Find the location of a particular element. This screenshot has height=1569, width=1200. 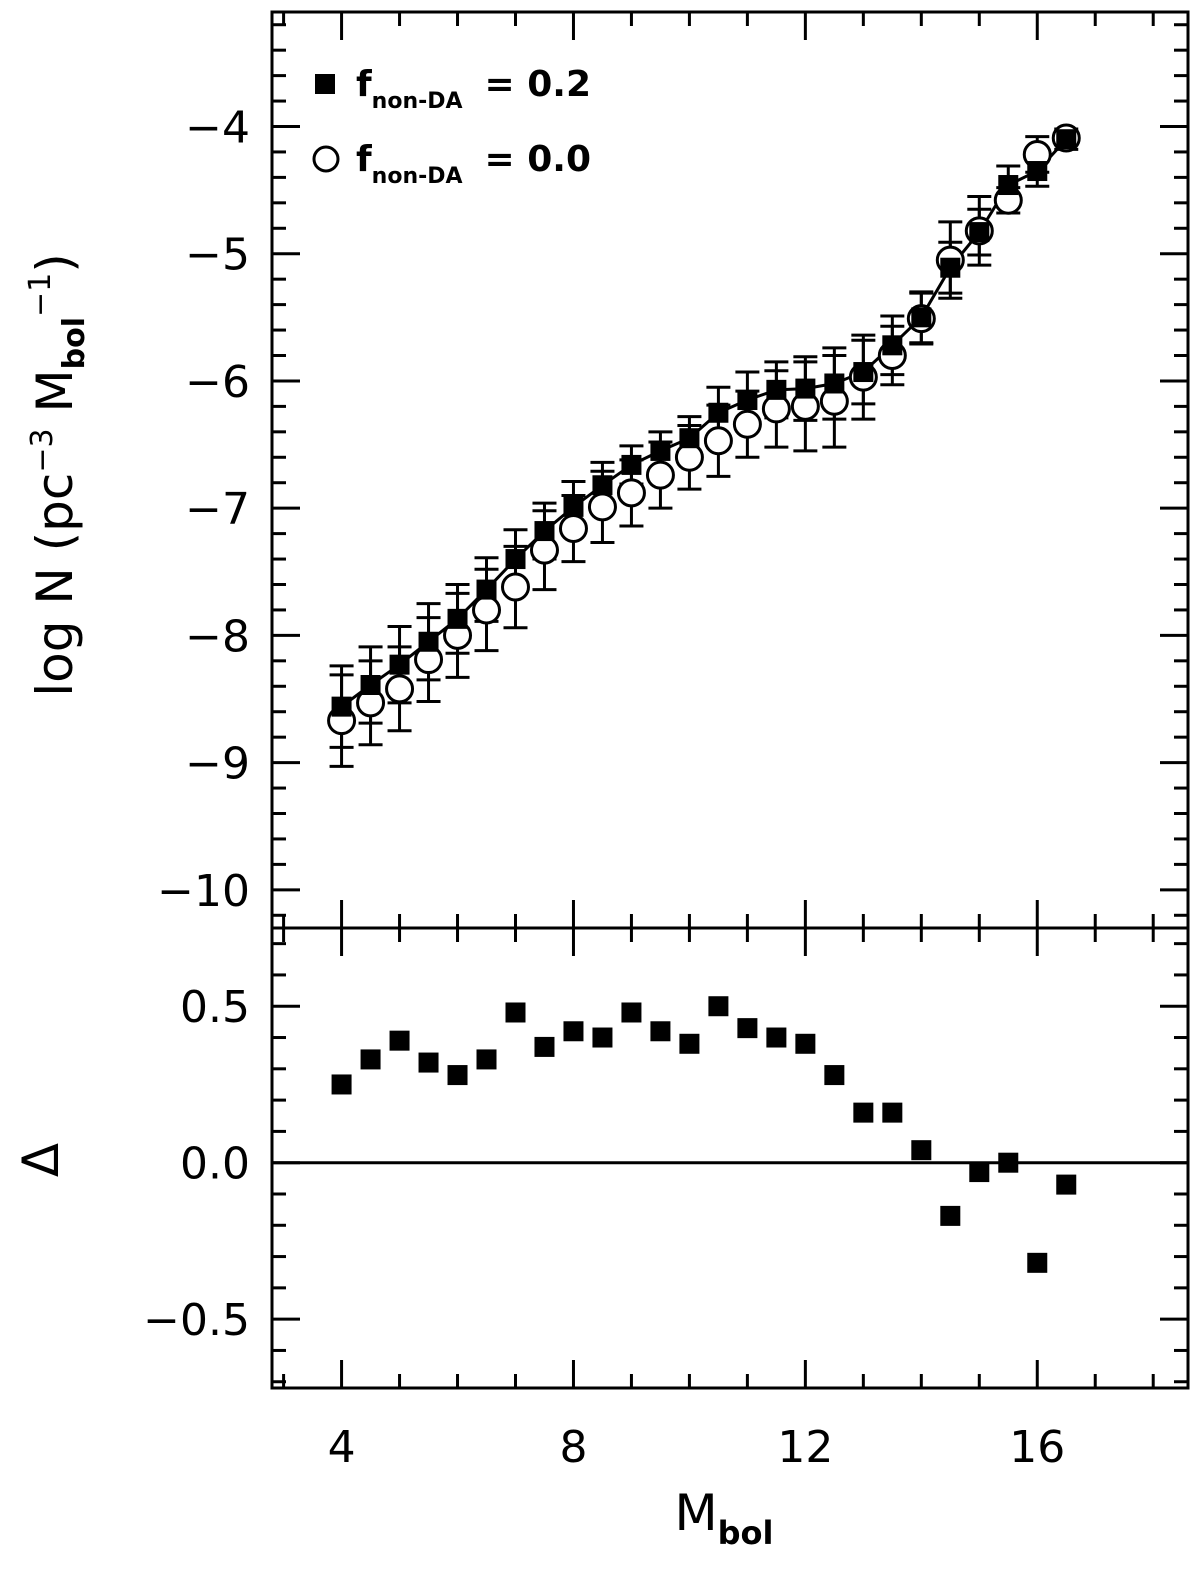

bottom-panel-data is located at coordinates (704, 1134).